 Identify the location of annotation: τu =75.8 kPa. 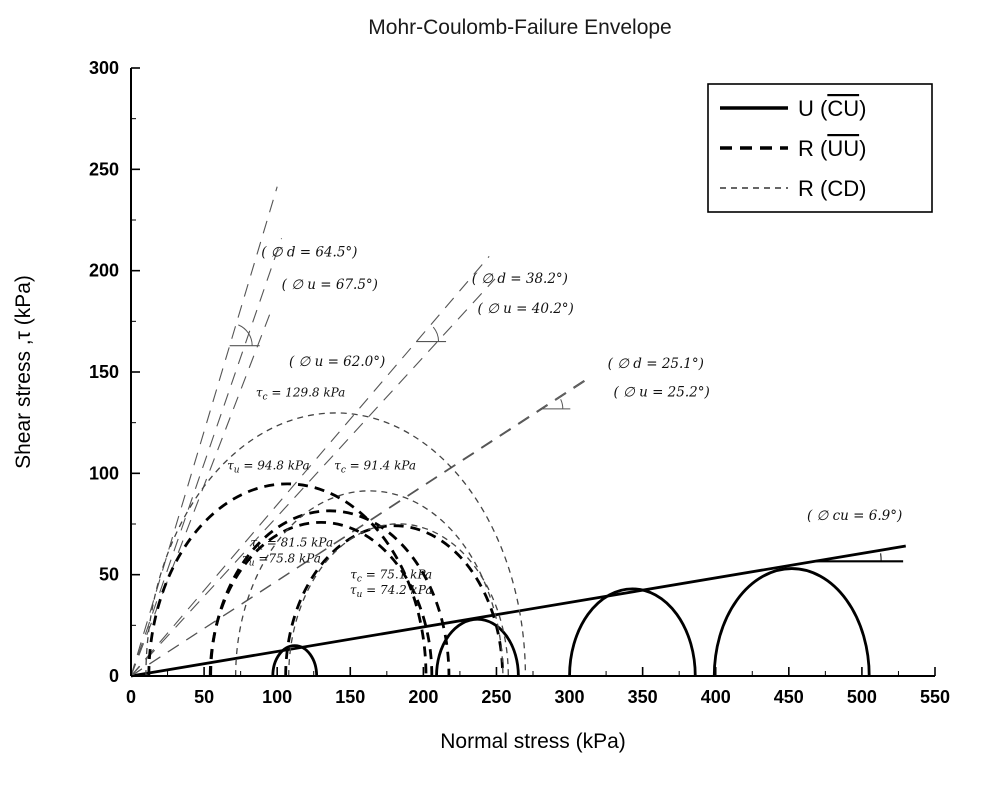
(281, 560).